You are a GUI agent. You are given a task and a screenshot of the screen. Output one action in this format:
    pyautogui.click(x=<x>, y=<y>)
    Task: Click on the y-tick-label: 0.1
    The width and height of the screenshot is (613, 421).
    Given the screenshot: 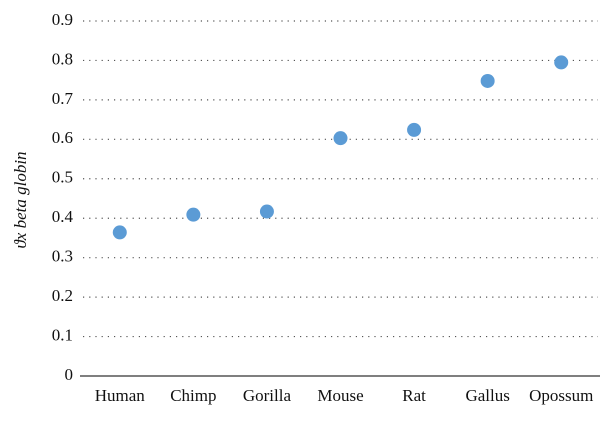 What is the action you would take?
    pyautogui.click(x=62, y=334)
    